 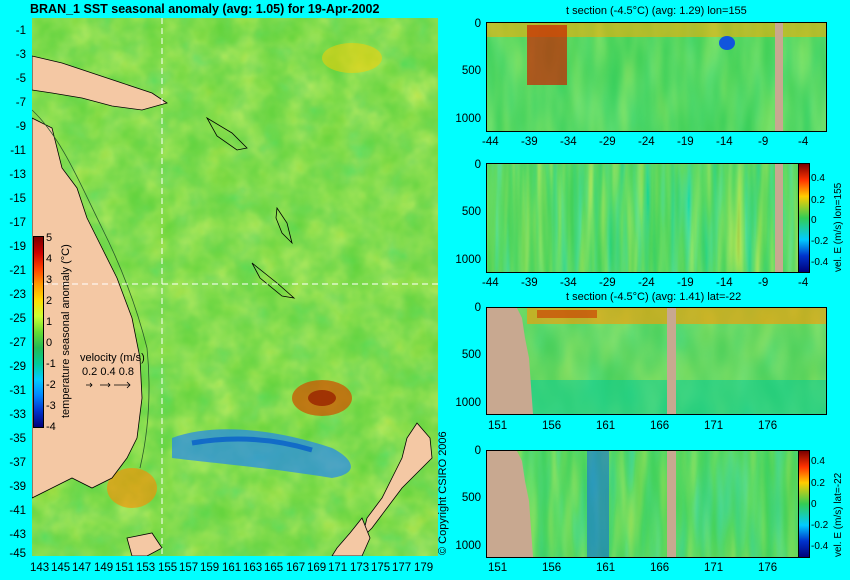 I want to click on panel-2-x-axis: -44 -39 -34 -29 -24 -19 -14 -9 -4, so click(x=657, y=284).